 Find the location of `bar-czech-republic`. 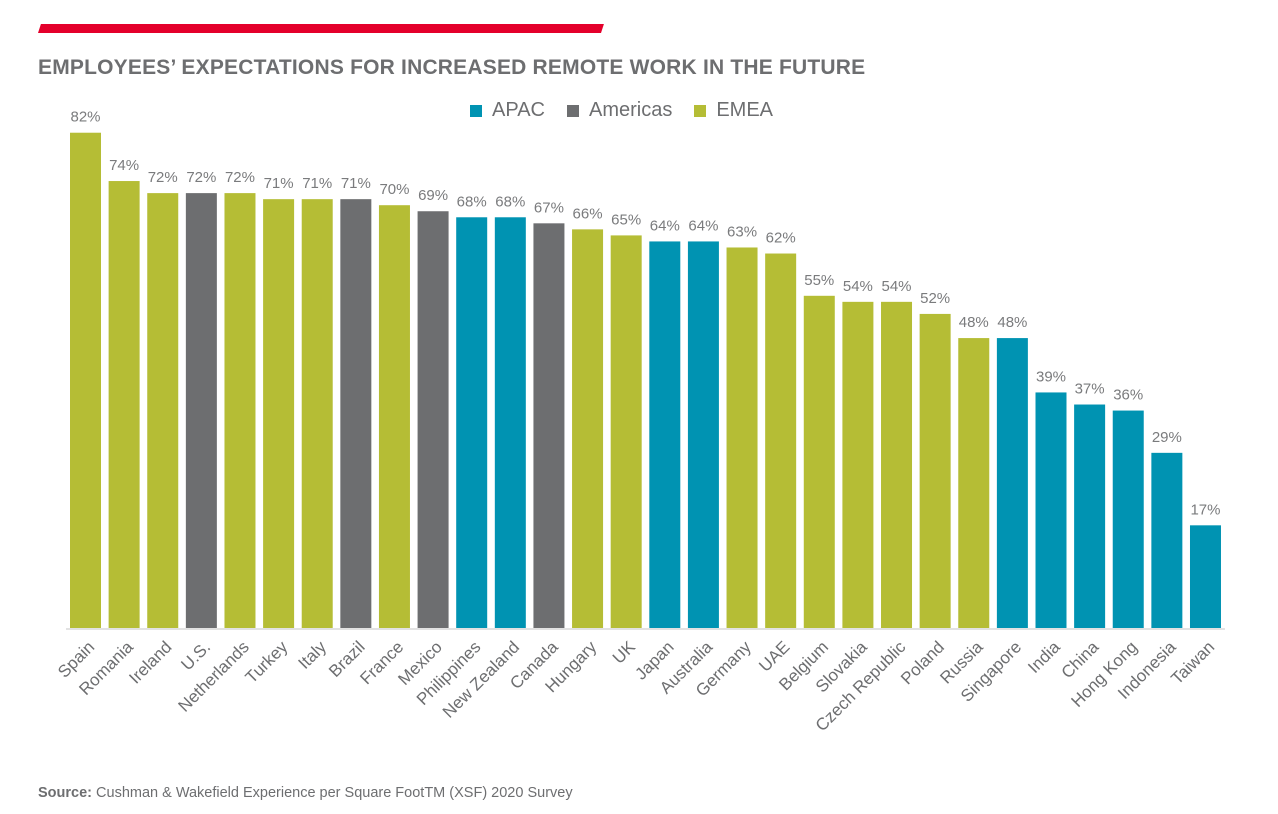

bar-czech-republic is located at coordinates (897, 464).